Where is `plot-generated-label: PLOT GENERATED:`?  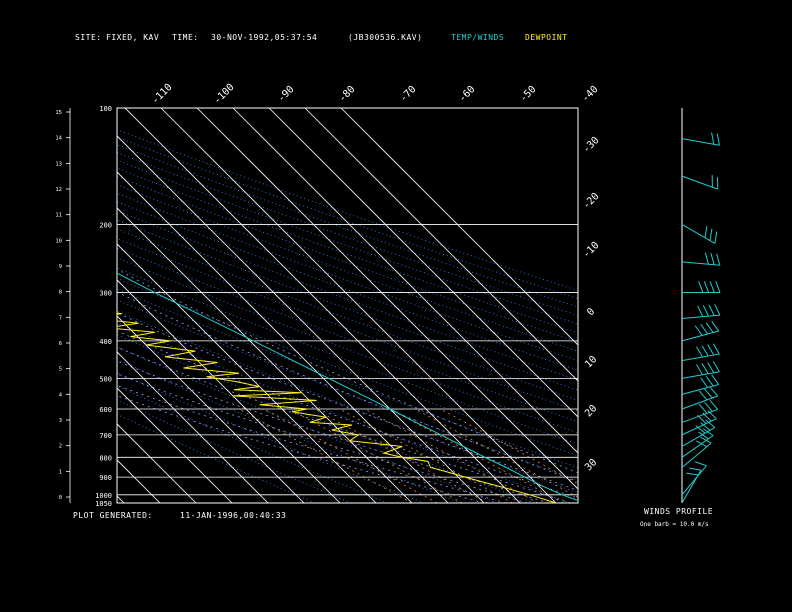 plot-generated-label: PLOT GENERATED: is located at coordinates (113, 515).